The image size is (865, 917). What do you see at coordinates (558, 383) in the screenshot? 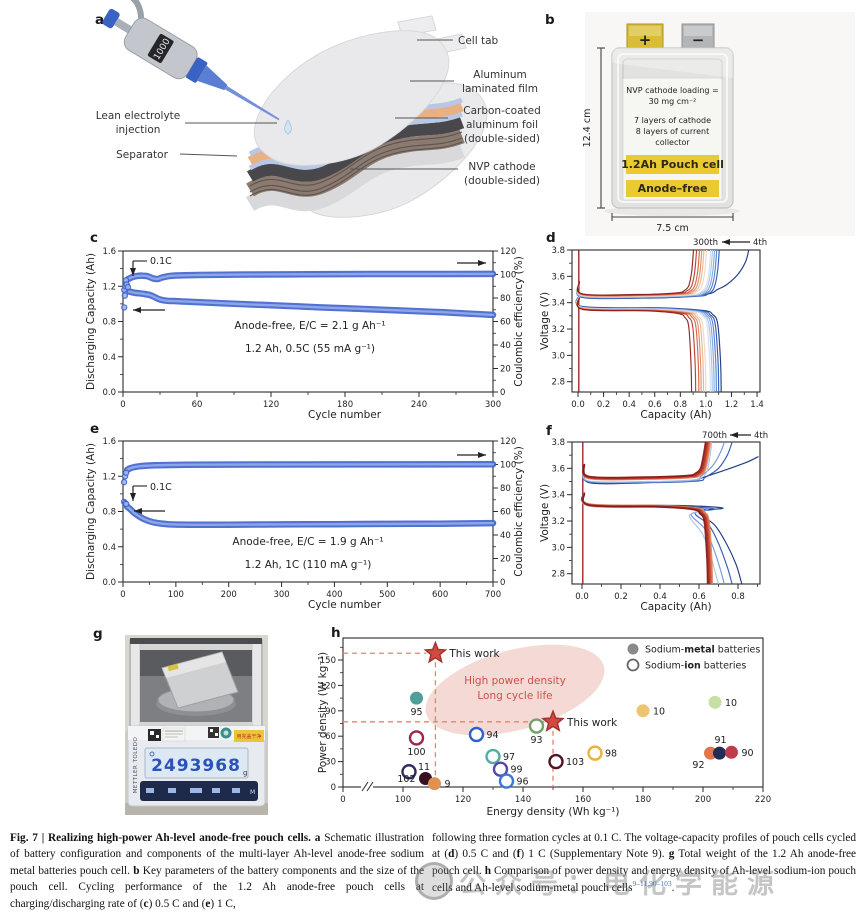
I see `svg-text: 2.8` at bounding box center [558, 383].